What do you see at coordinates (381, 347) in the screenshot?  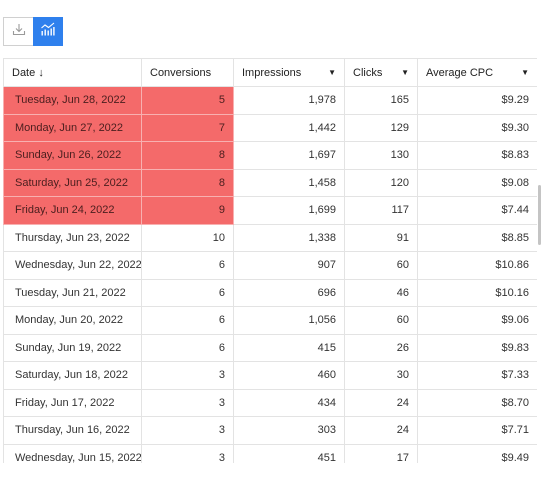 I see `cell-clicks: 26` at bounding box center [381, 347].